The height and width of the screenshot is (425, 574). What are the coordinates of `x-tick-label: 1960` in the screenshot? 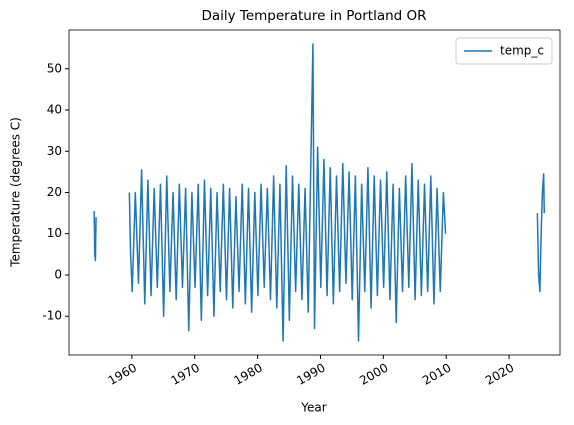 It's located at (122, 374).